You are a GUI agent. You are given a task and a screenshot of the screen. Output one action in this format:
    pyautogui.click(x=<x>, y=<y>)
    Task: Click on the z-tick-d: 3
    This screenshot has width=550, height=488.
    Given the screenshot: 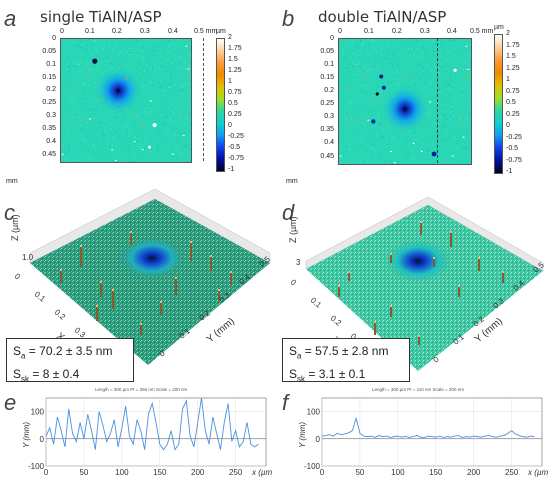 What is the action you would take?
    pyautogui.click(x=298, y=262)
    